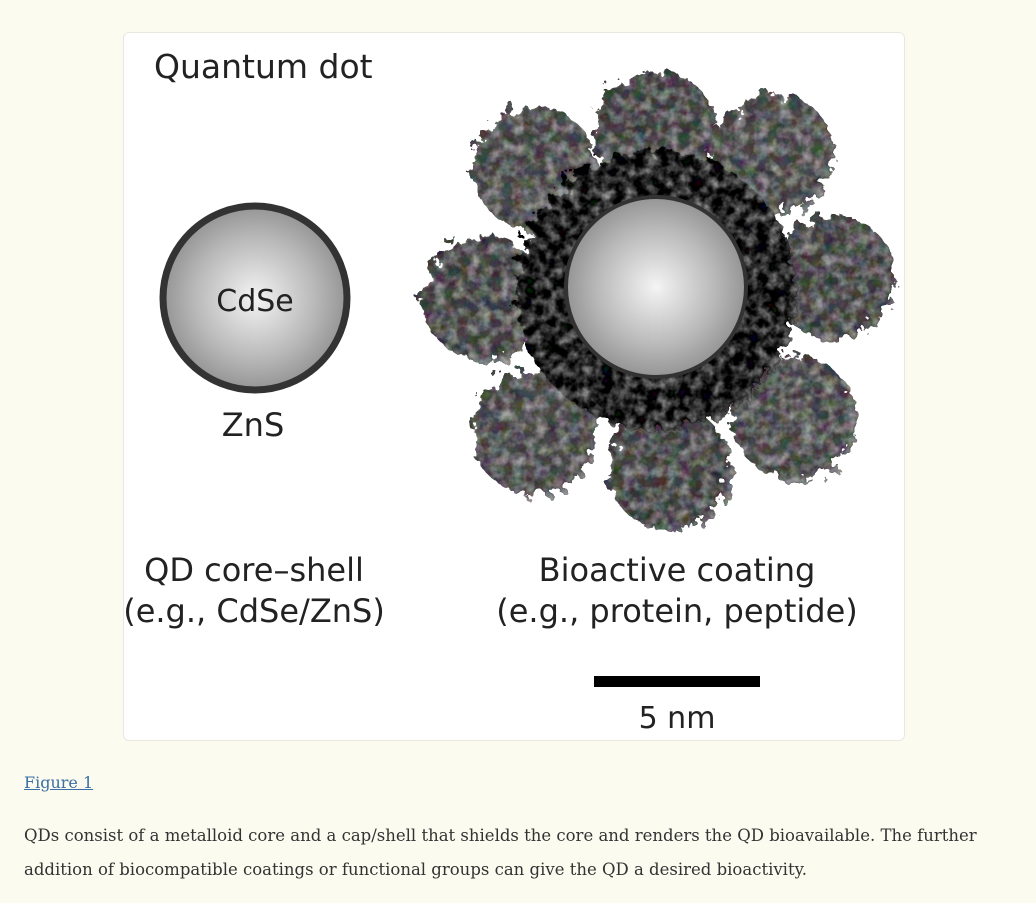 This screenshot has height=903, width=1036. What do you see at coordinates (656, 287) in the screenshot?
I see `coated-core` at bounding box center [656, 287].